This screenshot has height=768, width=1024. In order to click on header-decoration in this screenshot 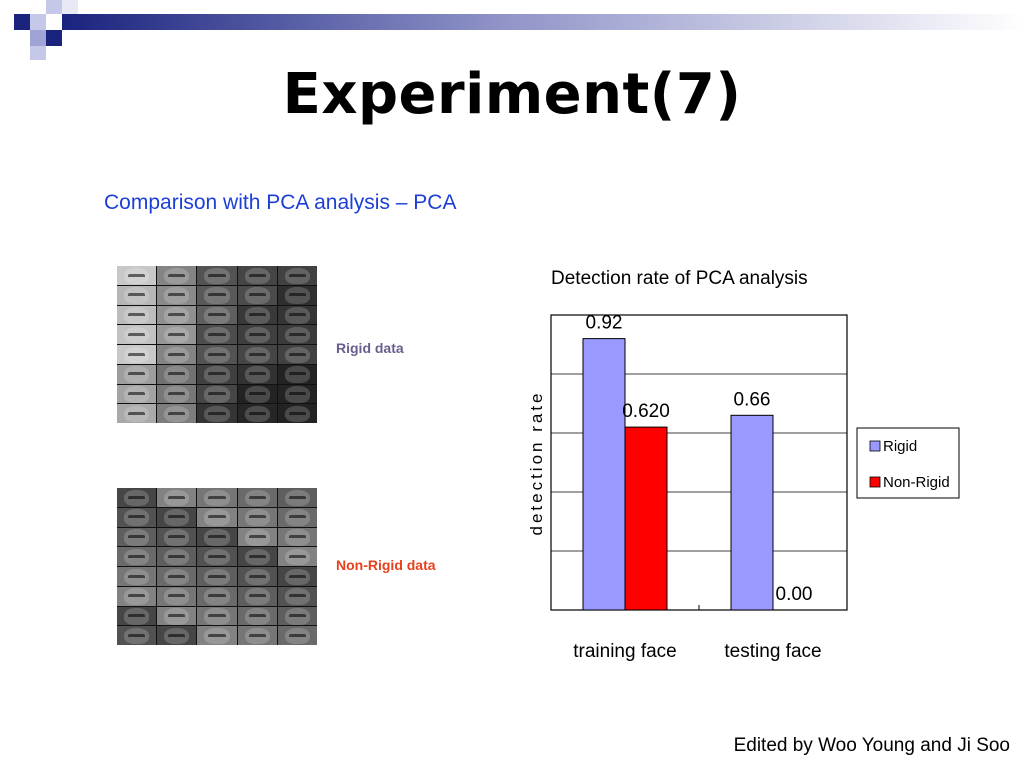, I will do `click(519, 30)`.